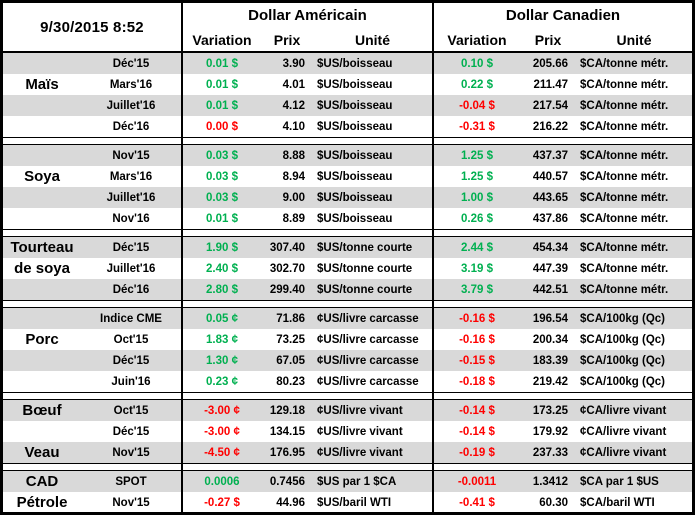 This screenshot has height=515, width=695. Describe the element at coordinates (290, 502) in the screenshot. I see `usd-price-cell: 44.96` at that location.